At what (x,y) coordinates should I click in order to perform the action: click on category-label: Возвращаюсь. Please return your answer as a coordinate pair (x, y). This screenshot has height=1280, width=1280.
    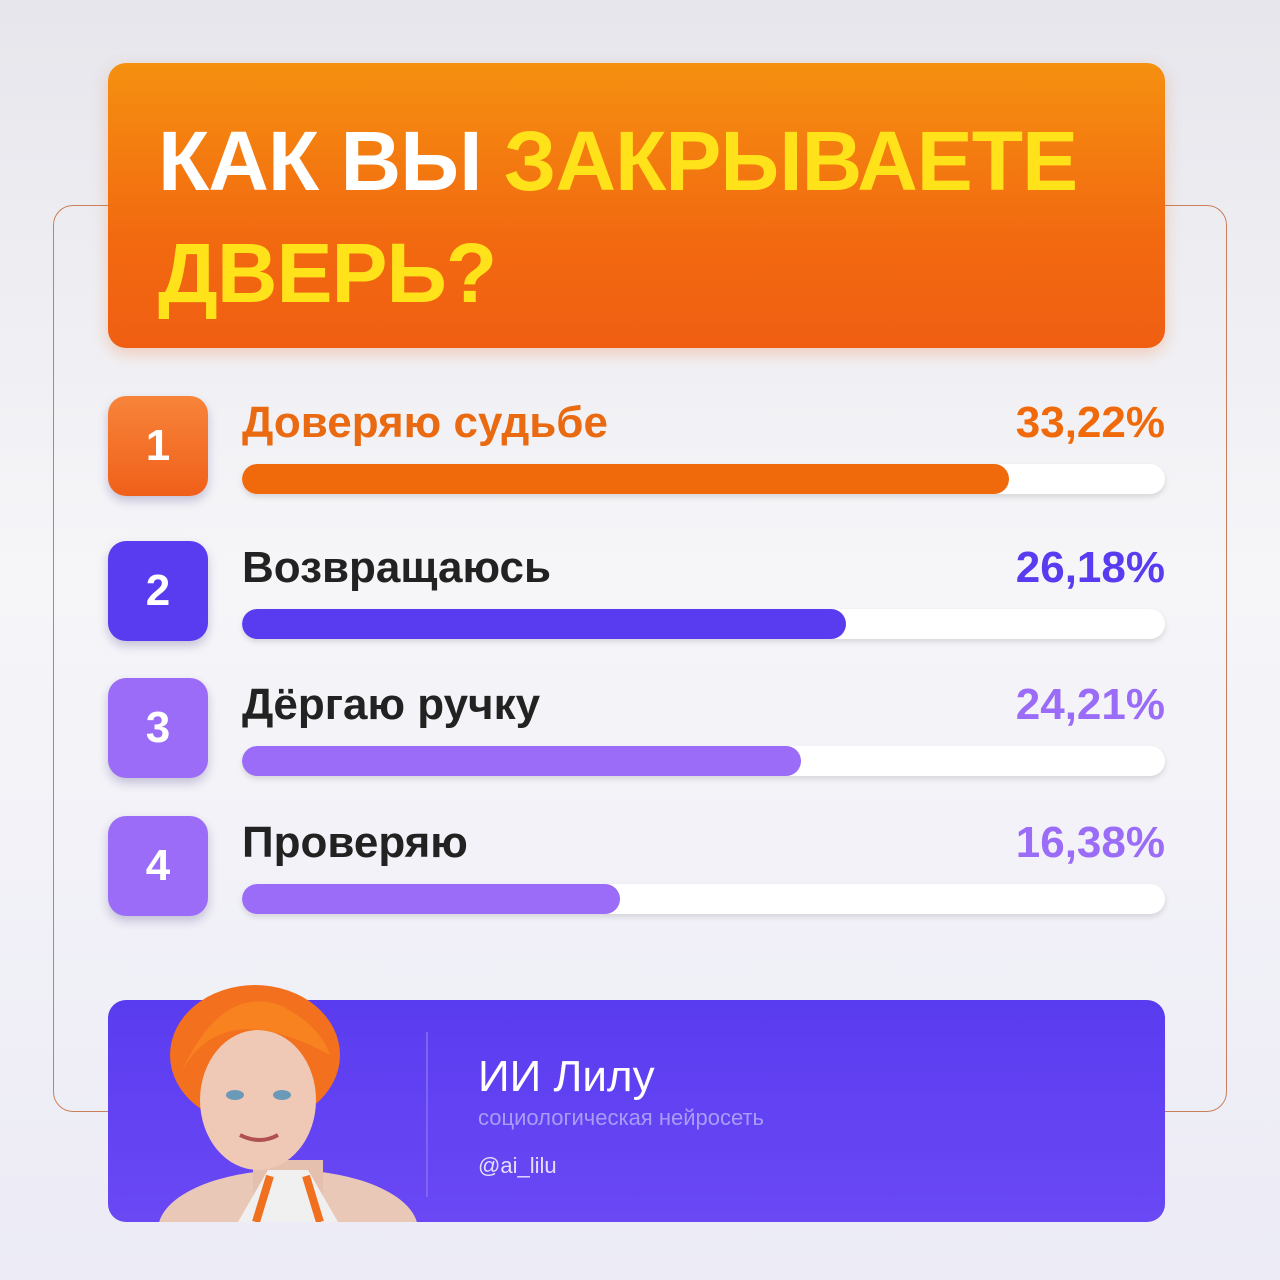
    Looking at the image, I should click on (396, 567).